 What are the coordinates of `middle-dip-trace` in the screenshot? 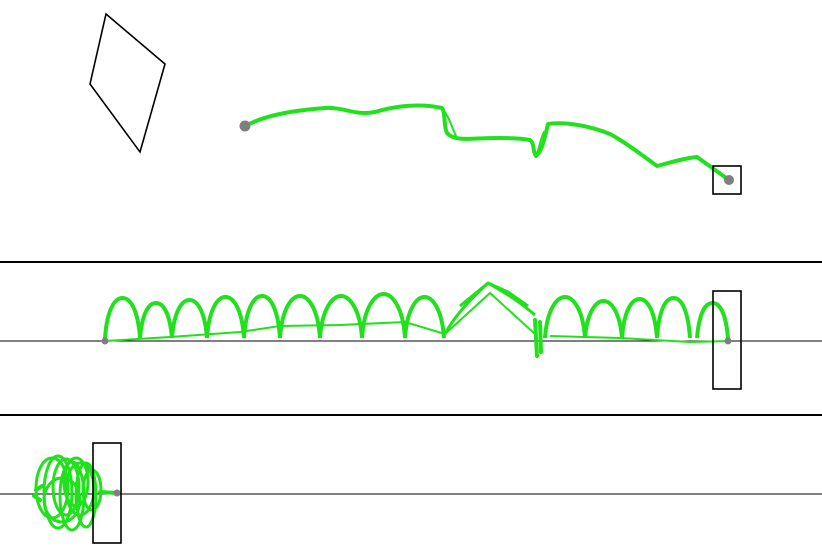 It's located at (538, 338).